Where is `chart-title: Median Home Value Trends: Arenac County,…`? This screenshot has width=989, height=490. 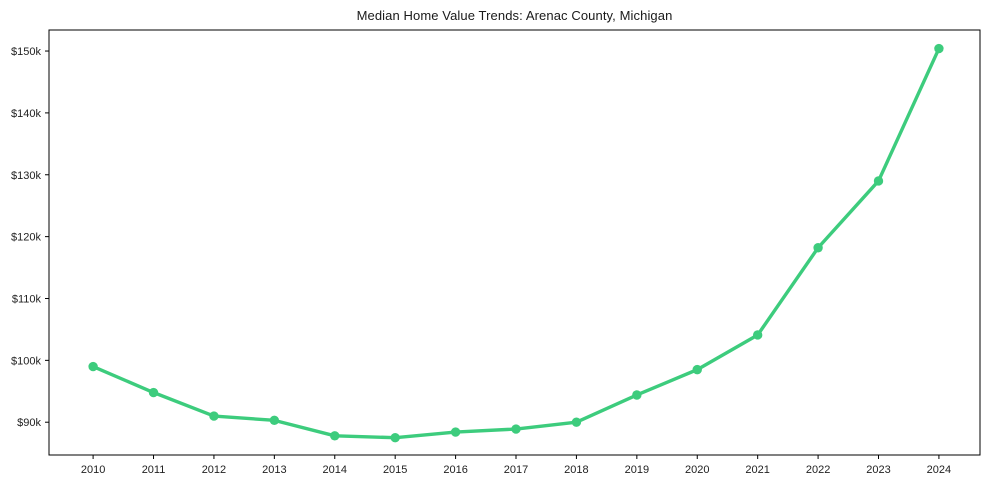 chart-title: Median Home Value Trends: Arenac County,… is located at coordinates (514, 15).